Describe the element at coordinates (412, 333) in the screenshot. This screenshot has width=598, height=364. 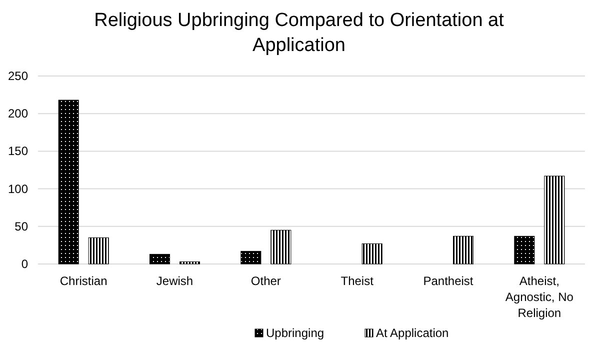
I see `legend-label: At Application` at that location.